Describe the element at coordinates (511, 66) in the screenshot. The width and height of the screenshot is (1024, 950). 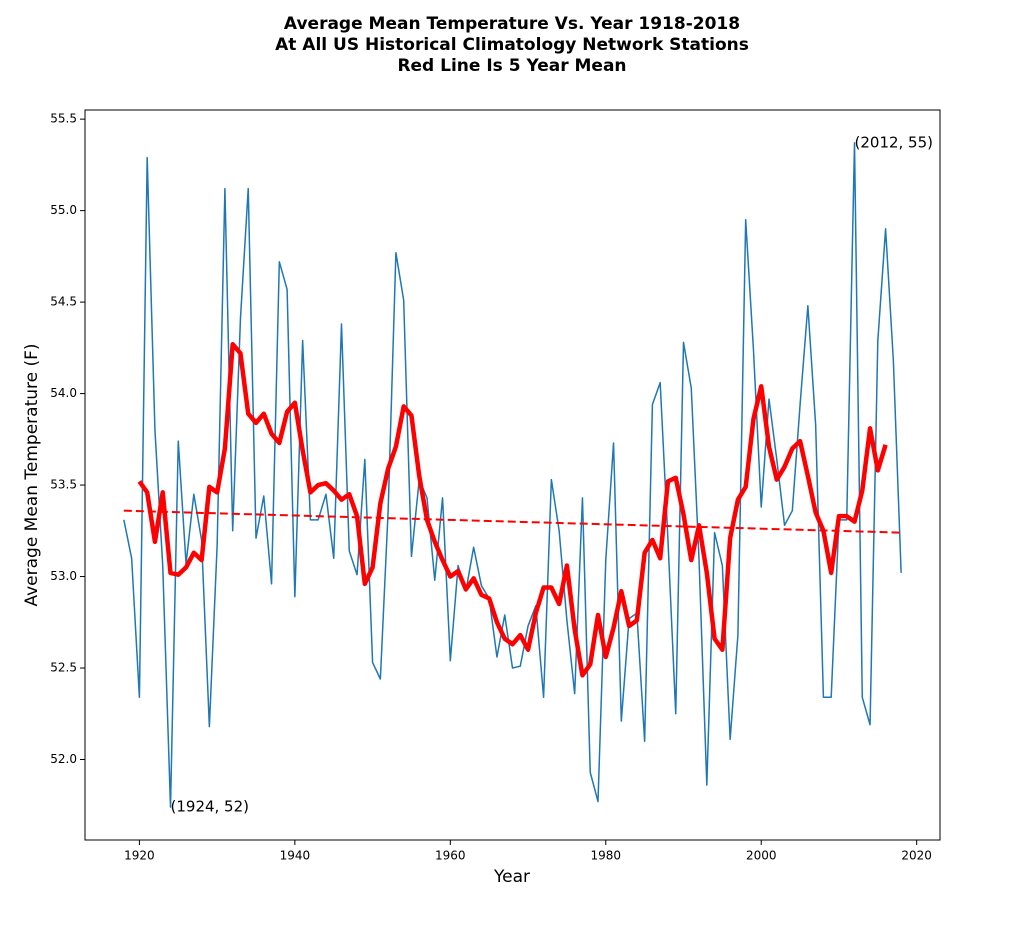
I see `chart-title: Red Line Is 5 Year Mean` at that location.